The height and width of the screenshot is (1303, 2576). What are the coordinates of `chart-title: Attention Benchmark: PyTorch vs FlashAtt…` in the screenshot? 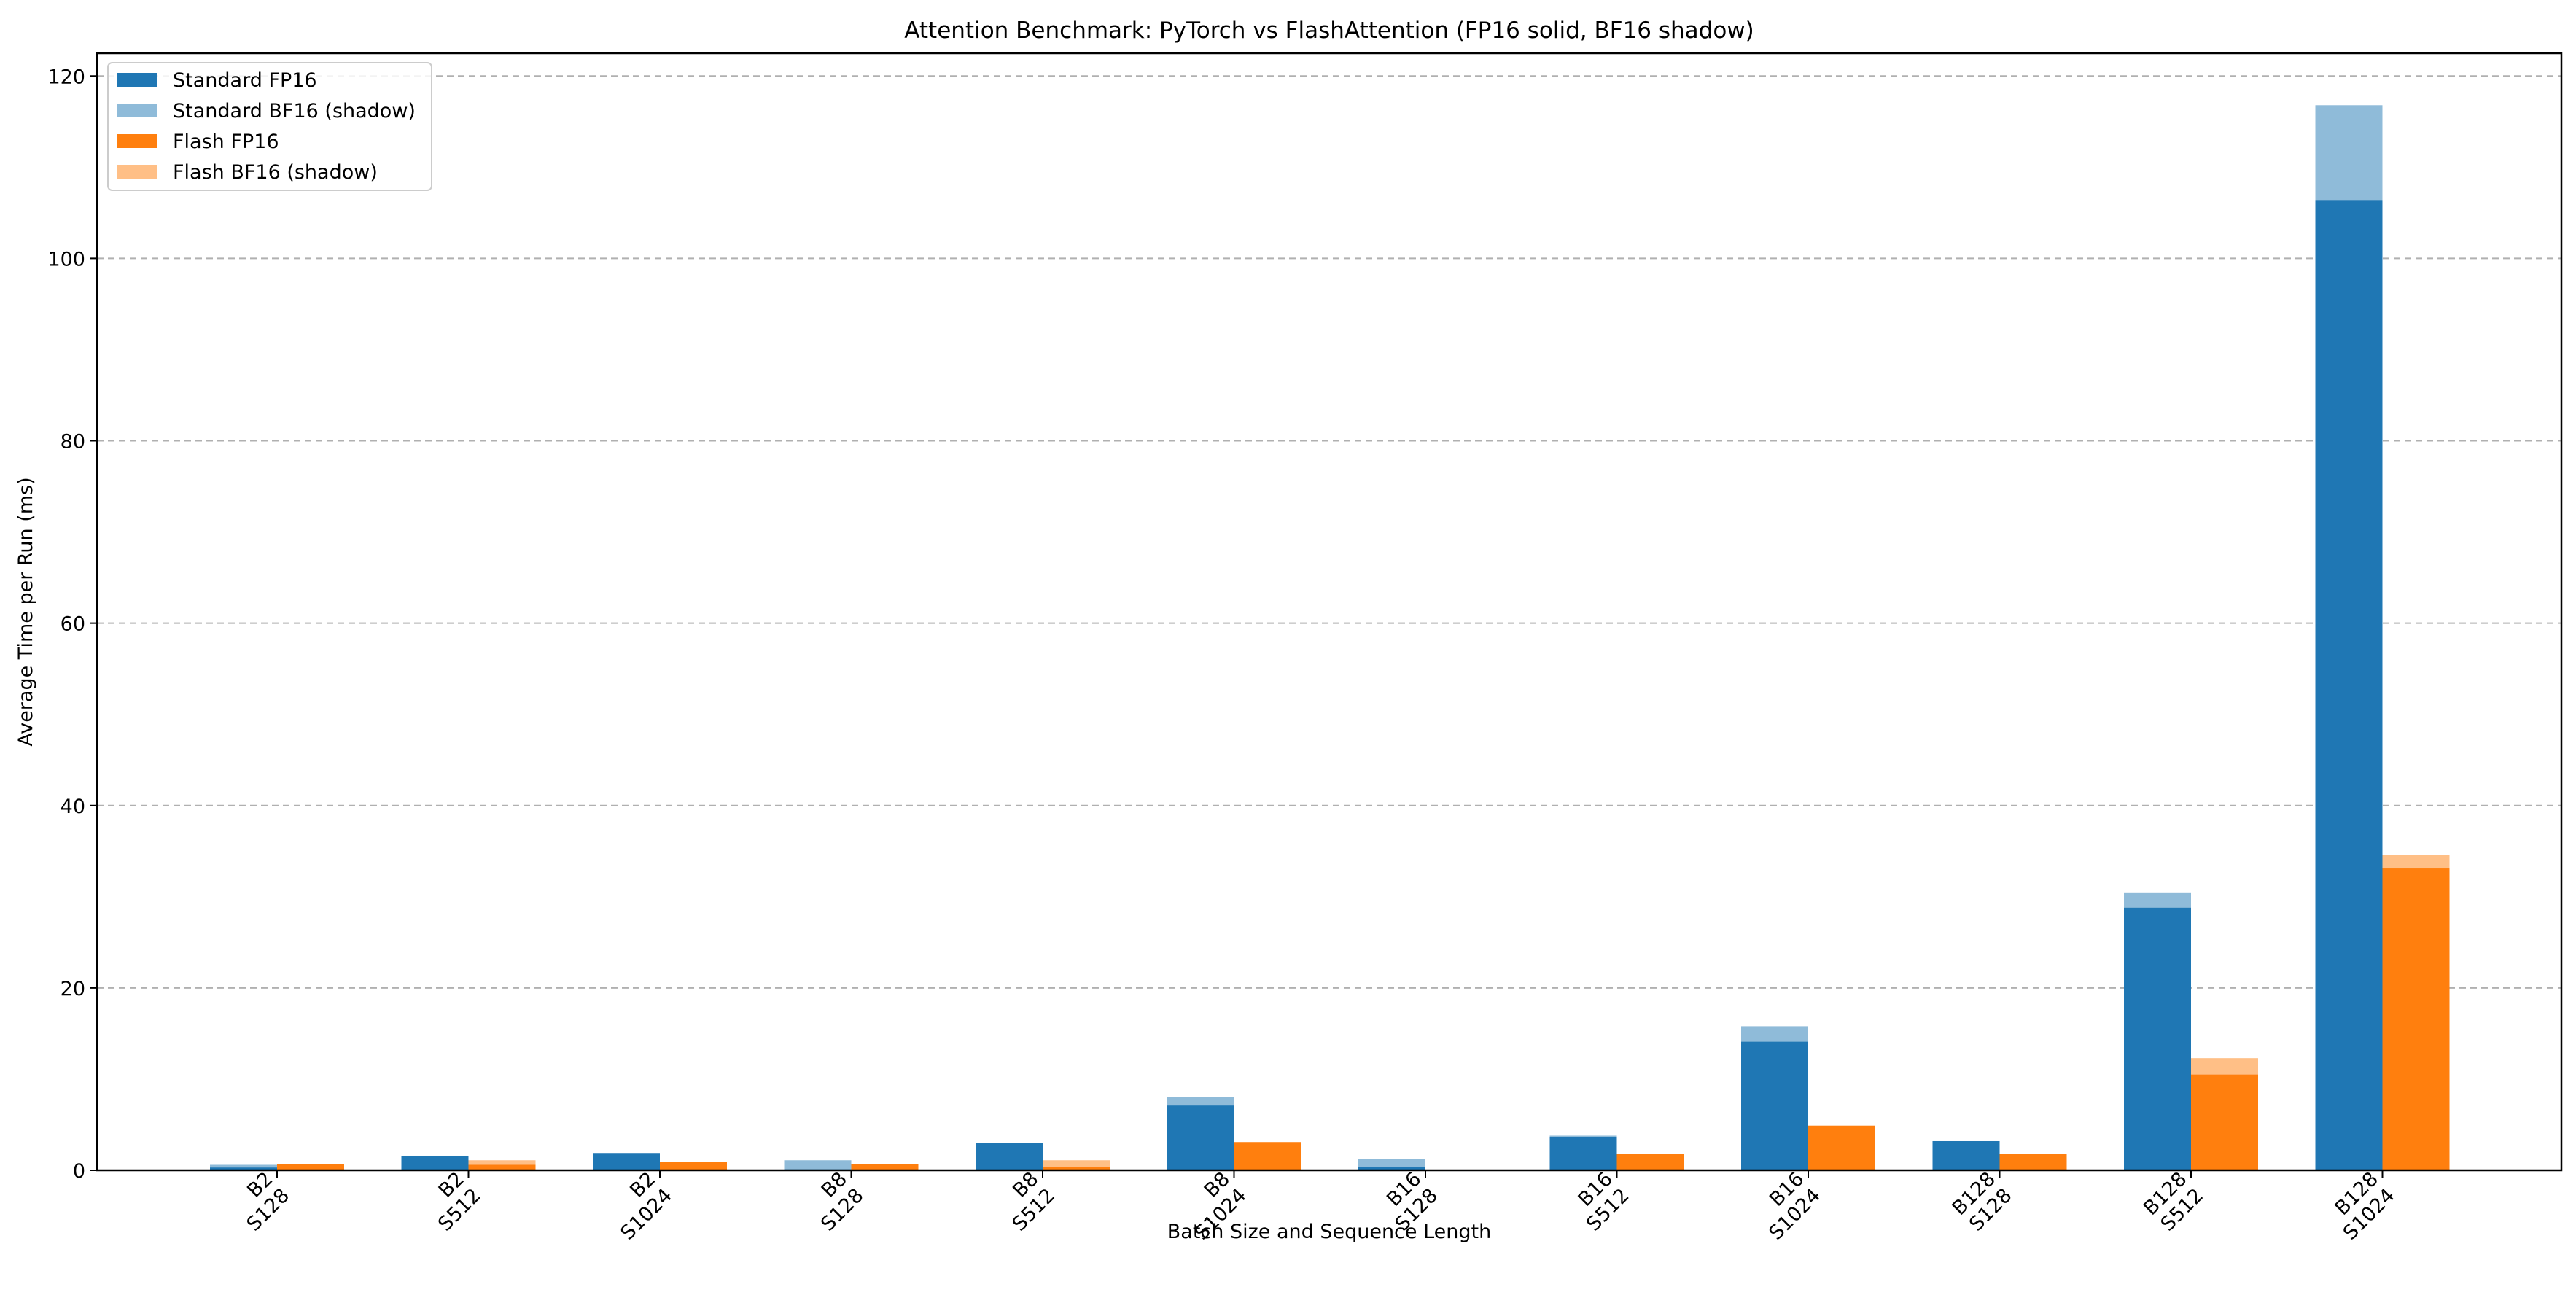 It's located at (1329, 30).